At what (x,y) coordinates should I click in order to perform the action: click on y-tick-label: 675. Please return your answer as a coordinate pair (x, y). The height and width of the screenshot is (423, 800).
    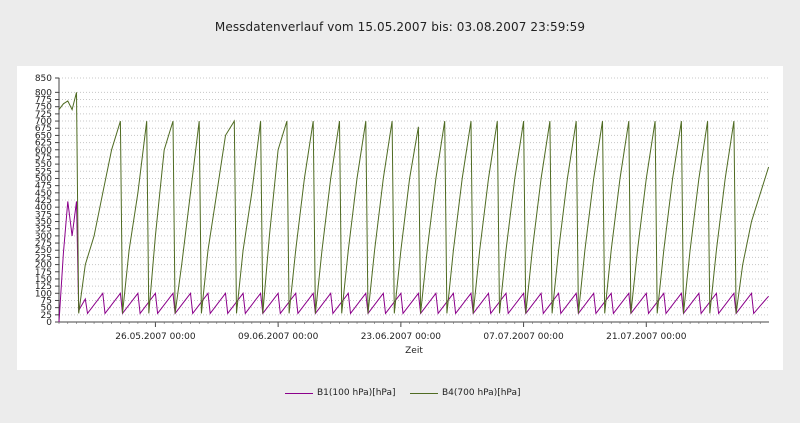
    Looking at the image, I should click on (43, 129).